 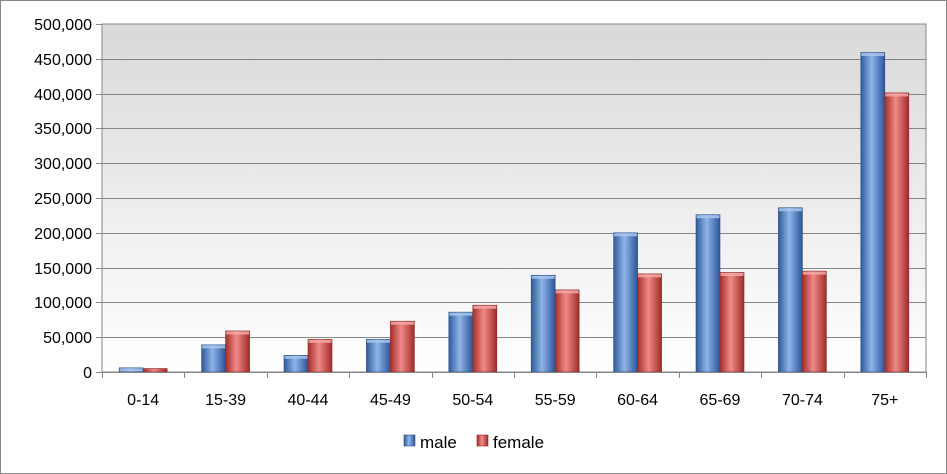 What do you see at coordinates (63, 25) in the screenshot?
I see `y-tick-label: 500,000` at bounding box center [63, 25].